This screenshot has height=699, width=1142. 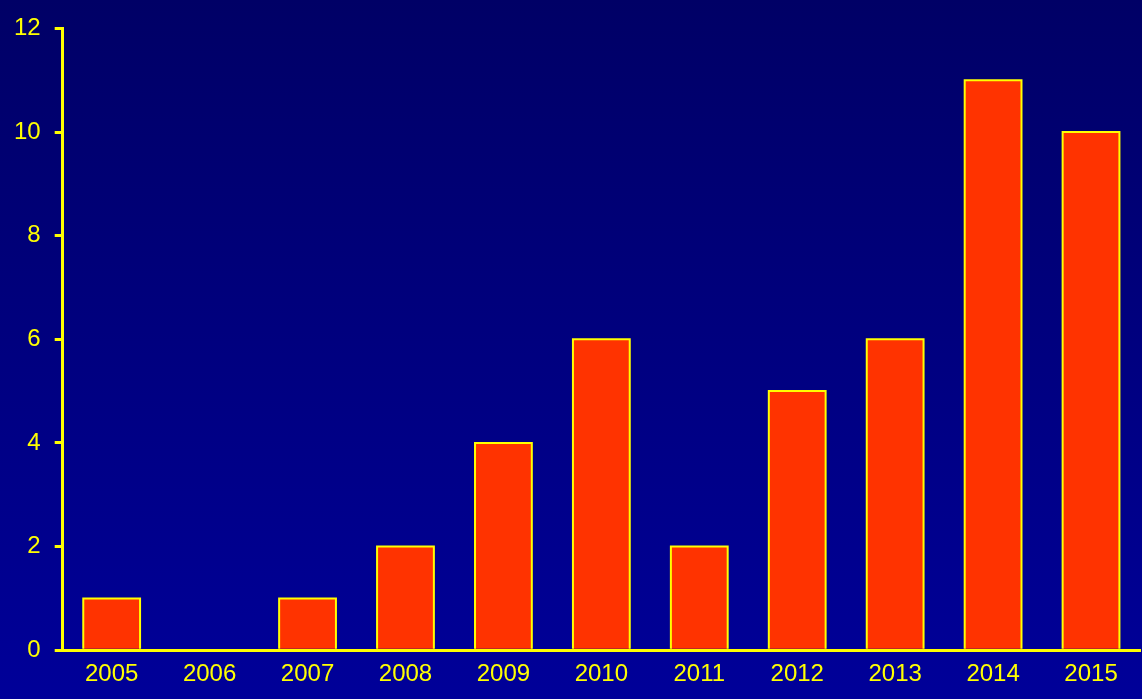 I want to click on y-tick-label: 12, so click(x=27, y=27).